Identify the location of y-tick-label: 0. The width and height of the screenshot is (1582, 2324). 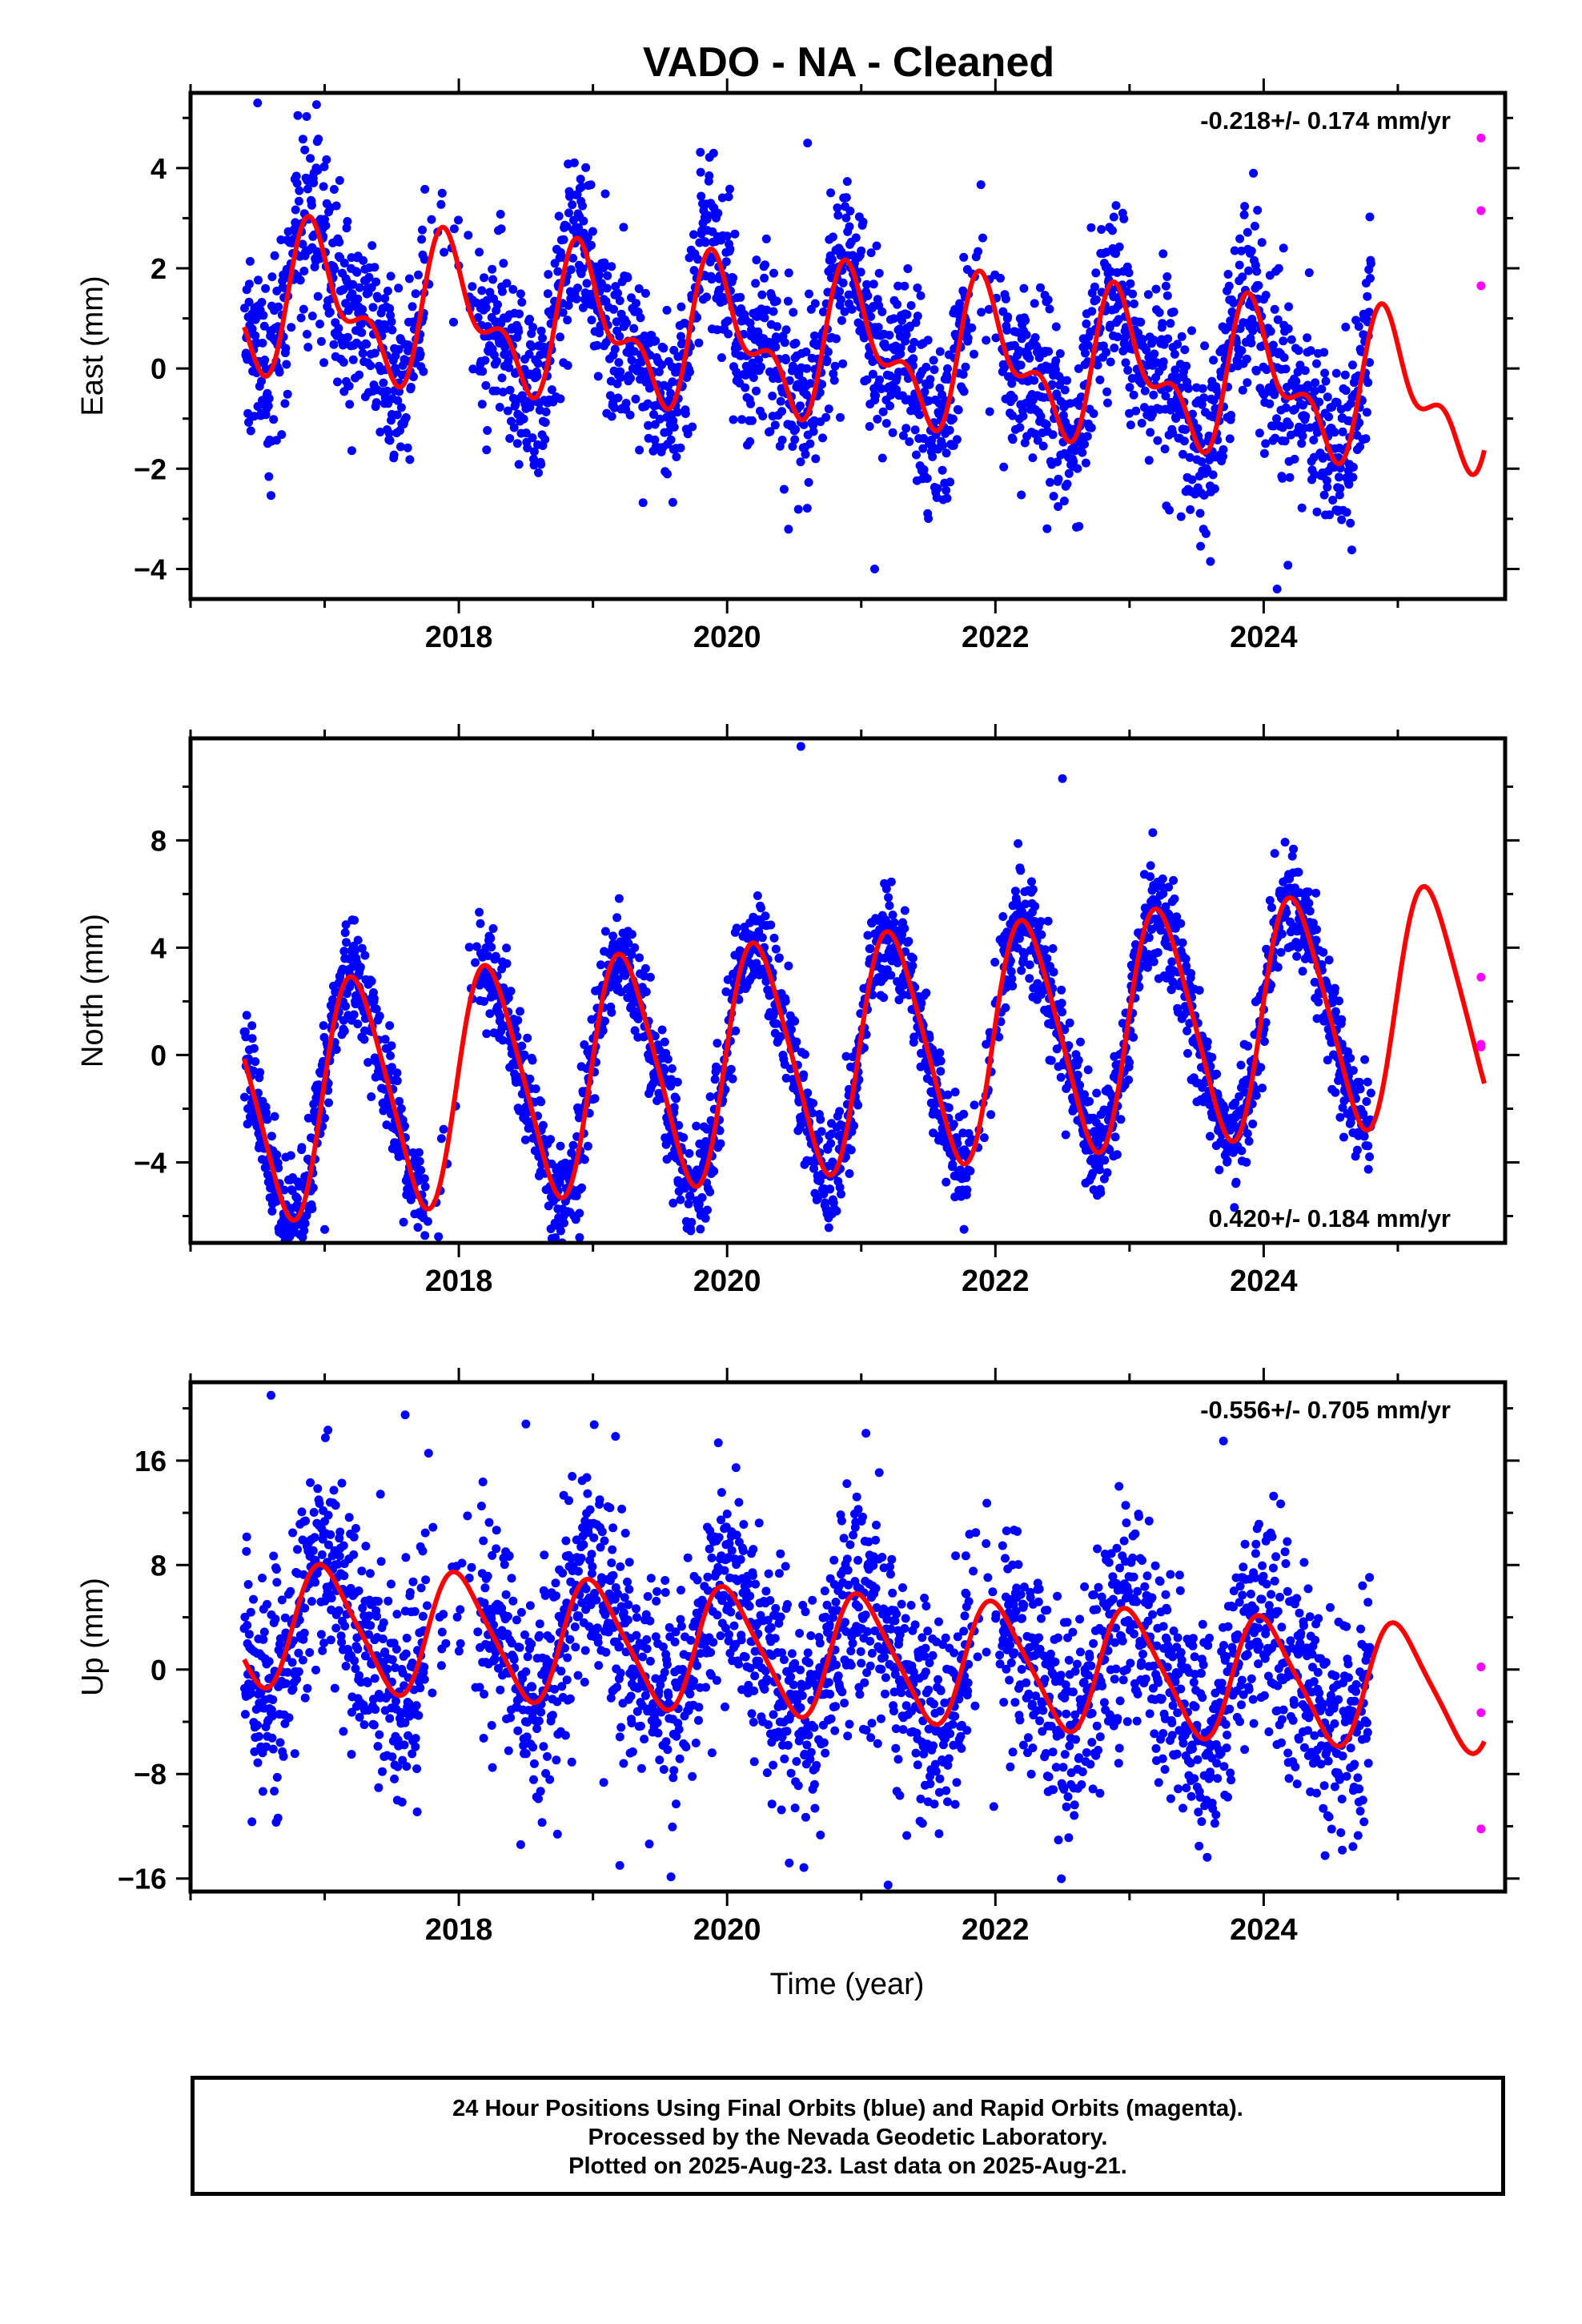
(159, 368).